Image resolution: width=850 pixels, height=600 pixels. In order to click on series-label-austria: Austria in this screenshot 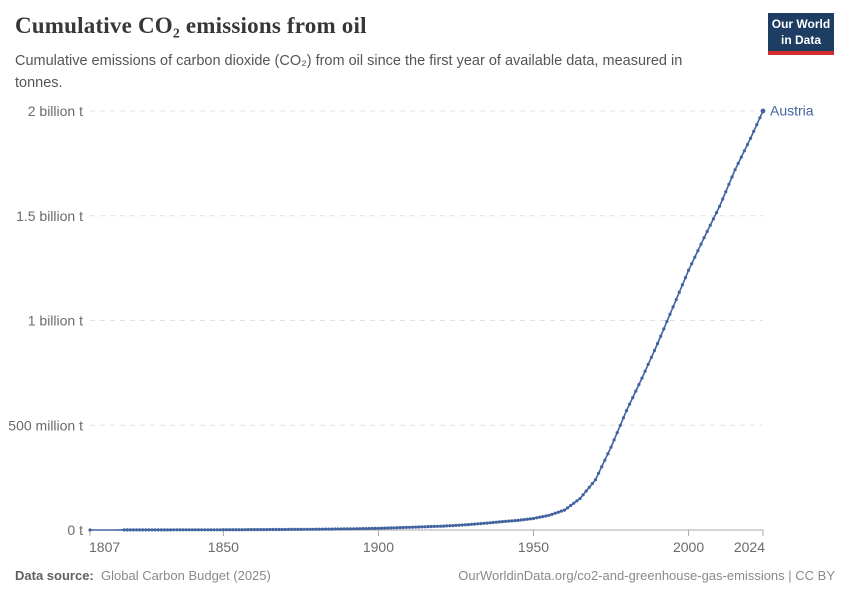, I will do `click(792, 111)`.